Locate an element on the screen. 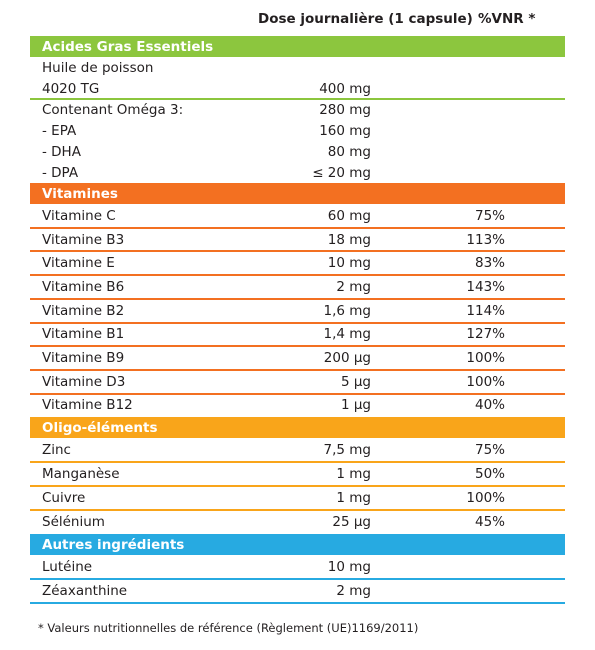 Image resolution: width=595 pixels, height=650 pixels. item-name: Vitamine E is located at coordinates (78, 263).